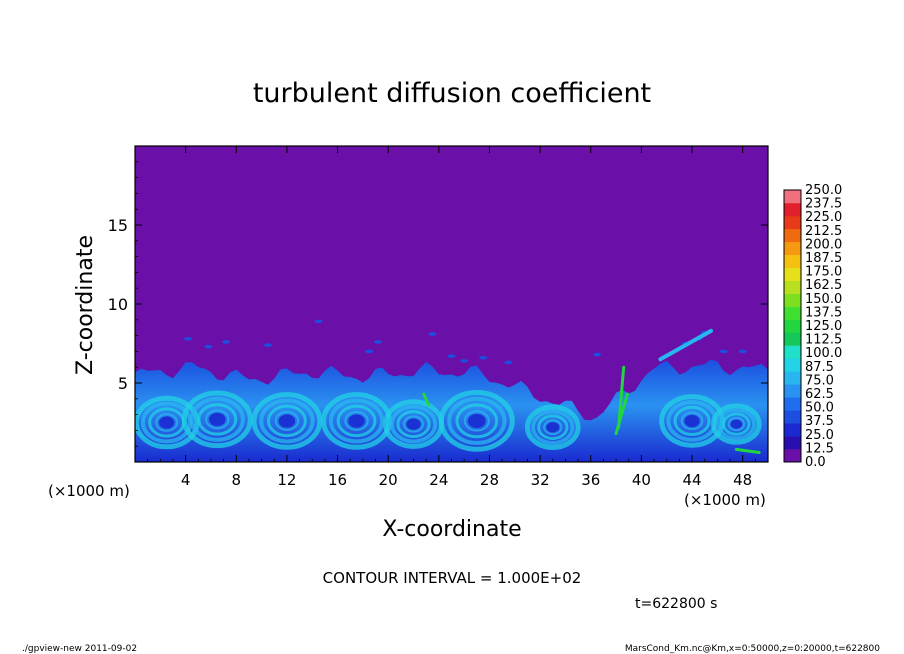 This screenshot has height=654, width=904. I want to click on colorbar-label: 150.0, so click(823, 299).